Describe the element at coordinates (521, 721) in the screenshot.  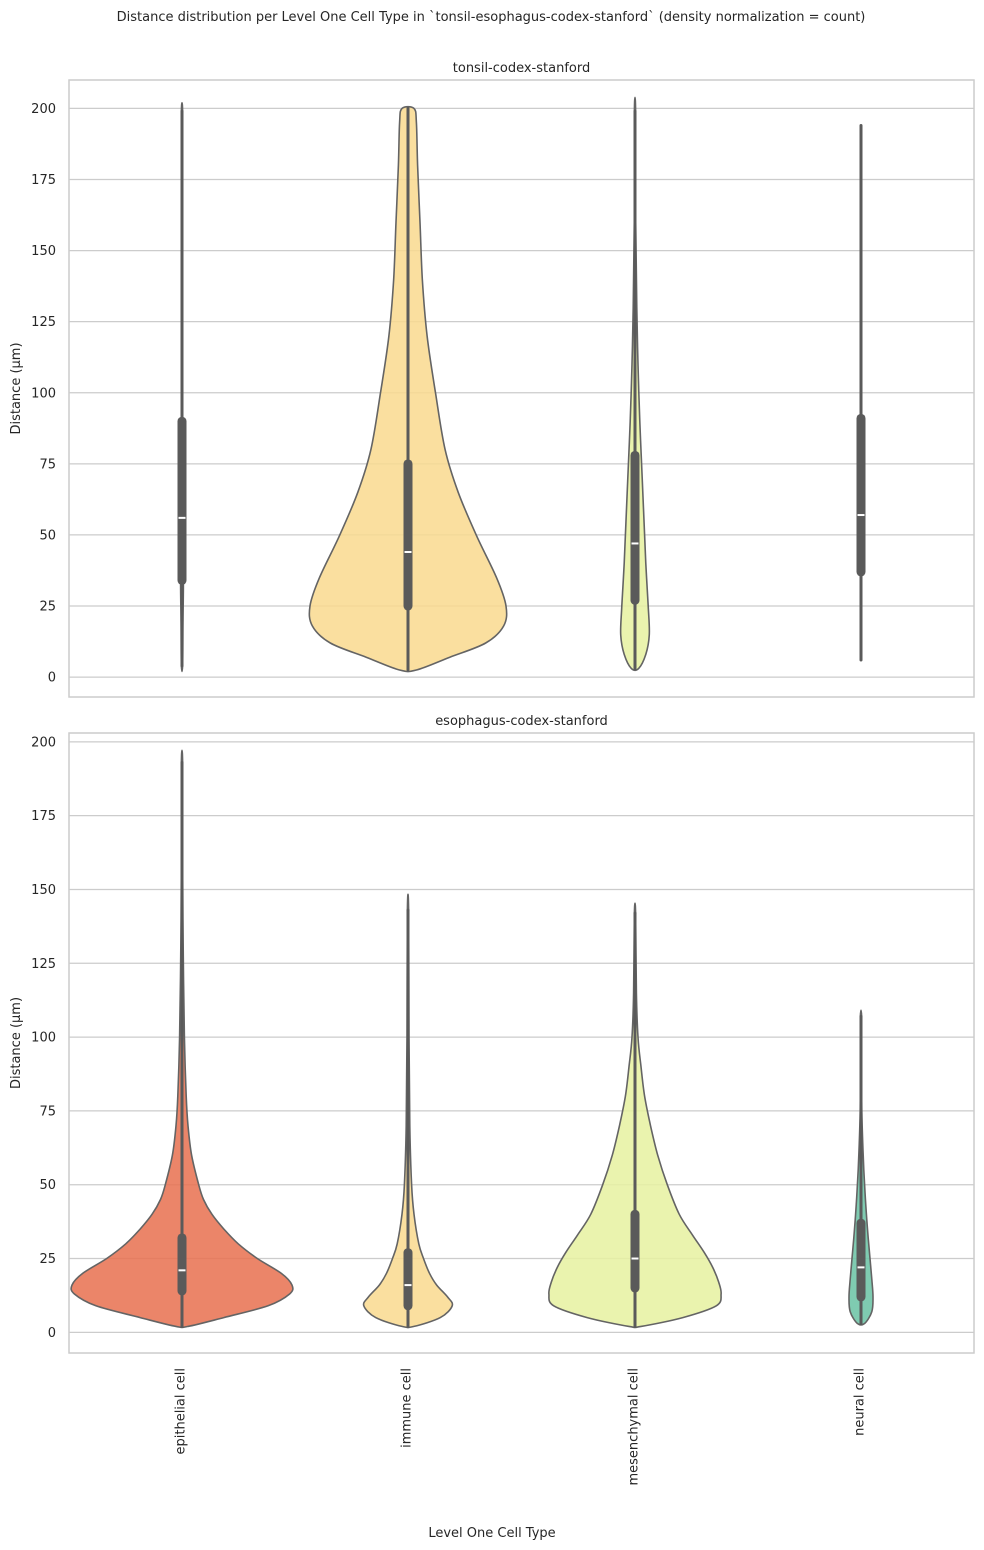
I see `panel-title: esophagus-codex-stanford` at that location.